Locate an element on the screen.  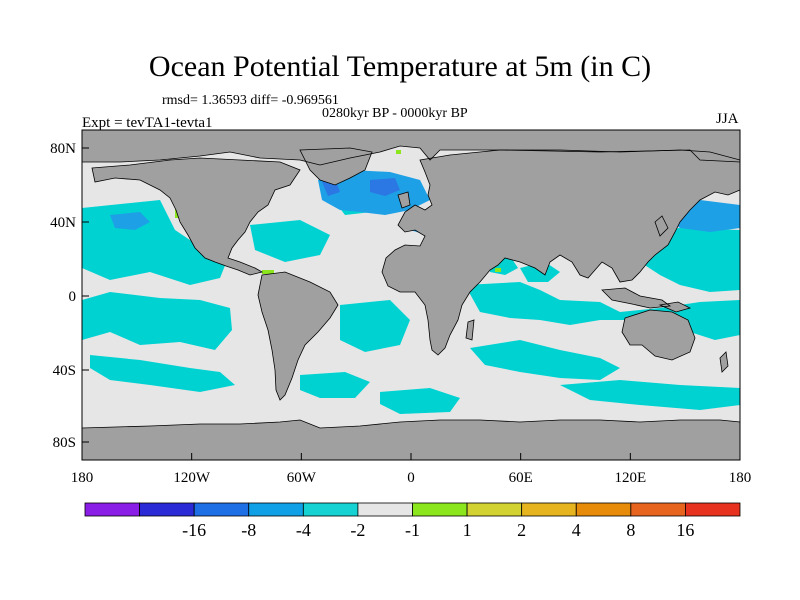
y-tick-label: 80N is located at coordinates (63, 149).